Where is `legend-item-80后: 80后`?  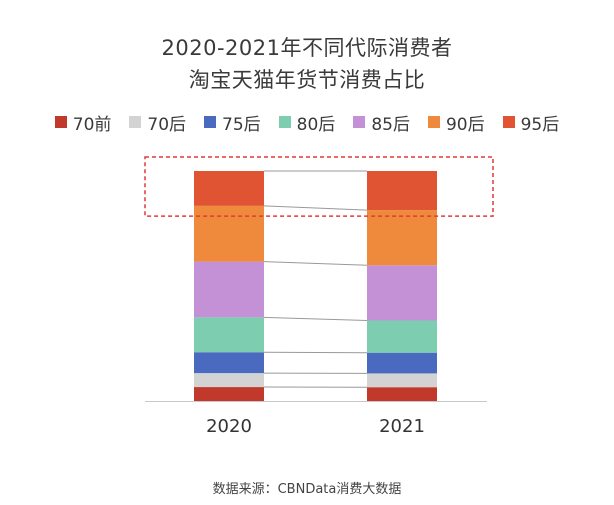
legend-item-80后: 80后 is located at coordinates (307, 122).